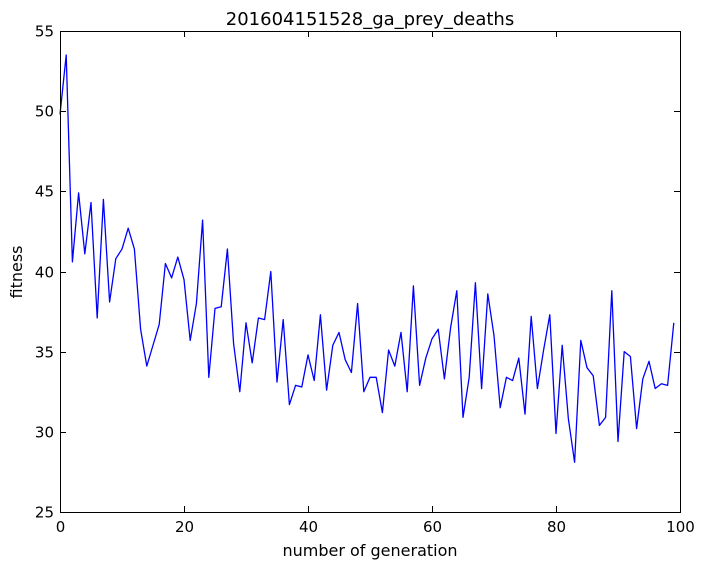  What do you see at coordinates (44, 192) in the screenshot?
I see `y-tick-label: 45` at bounding box center [44, 192].